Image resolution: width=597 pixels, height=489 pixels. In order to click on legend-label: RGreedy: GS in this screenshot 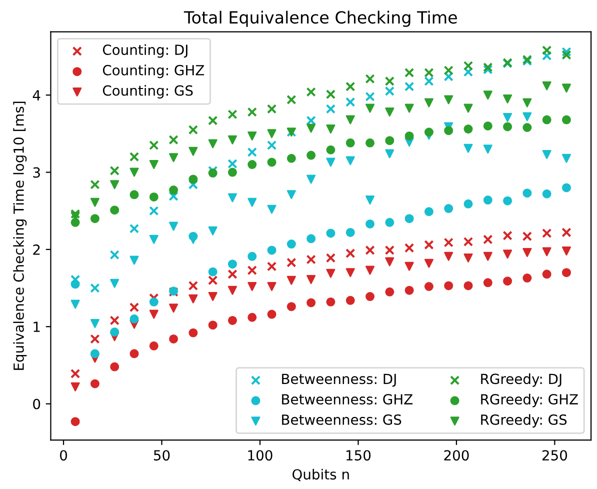, I will do `click(524, 421)`.